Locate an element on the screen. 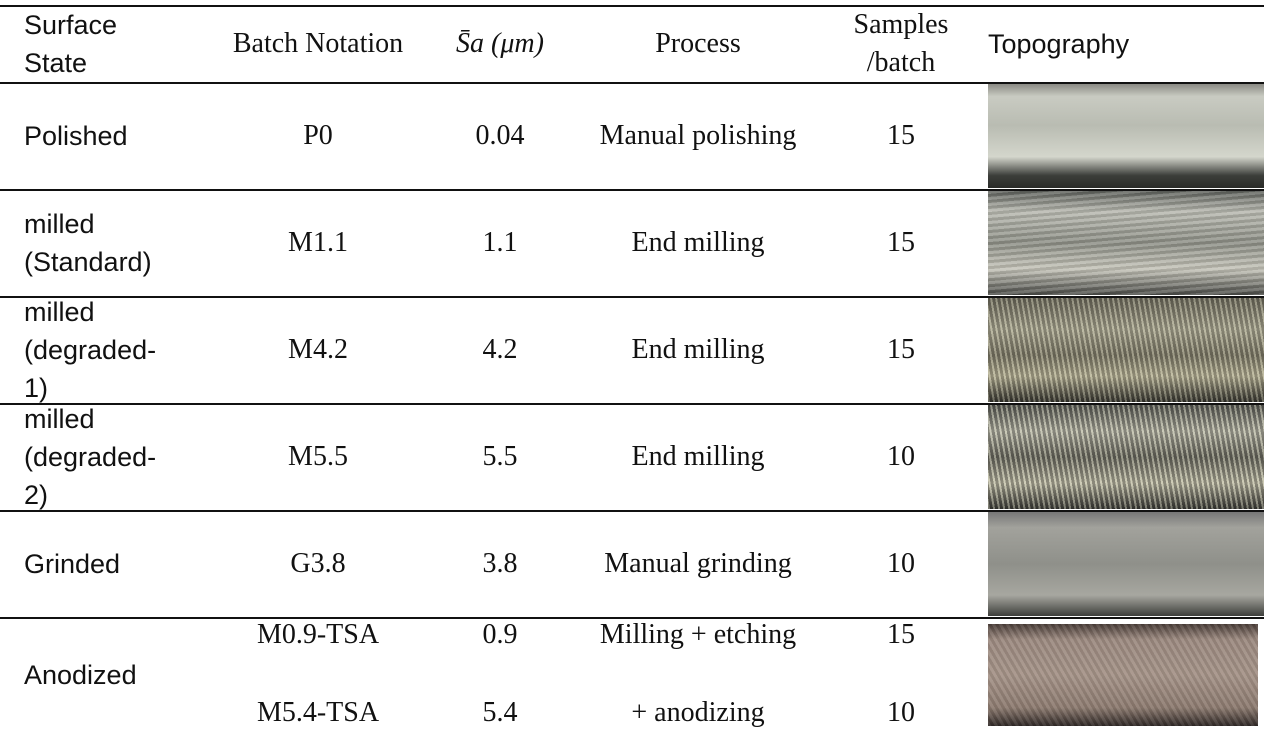  table-cell: M1.1 is located at coordinates (318, 242).